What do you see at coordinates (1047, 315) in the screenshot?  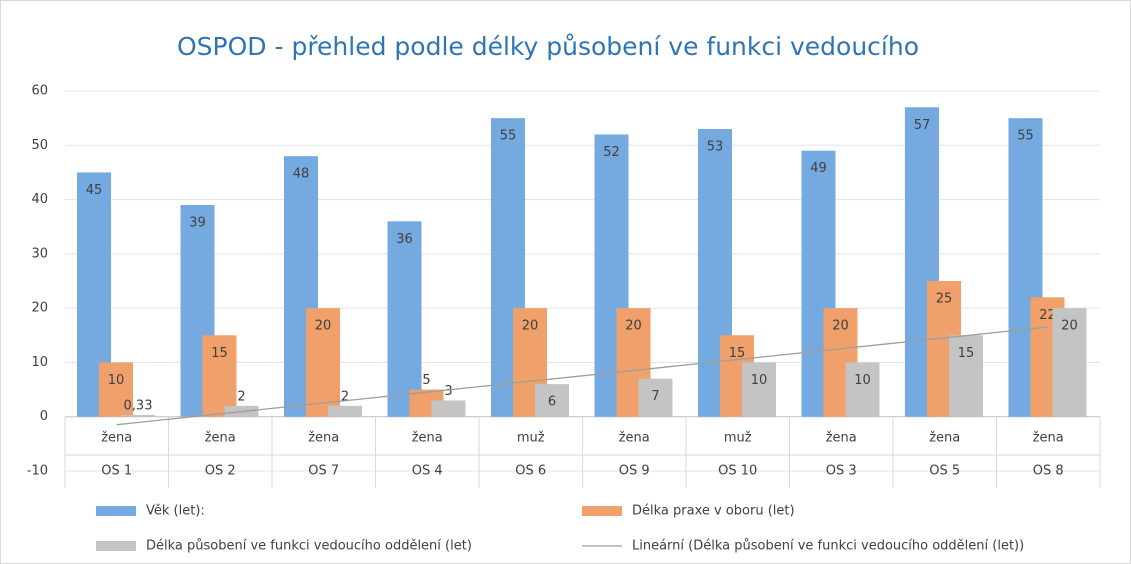 I see `data-label: 22` at bounding box center [1047, 315].